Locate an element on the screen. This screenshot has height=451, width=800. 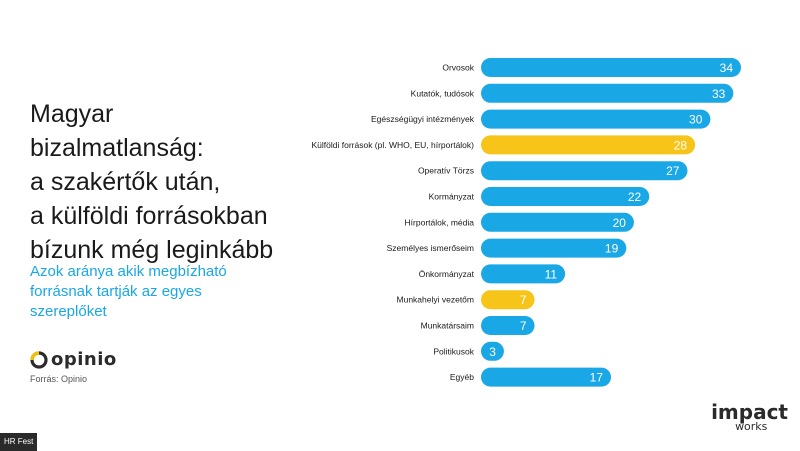
subtitle-line: szereplőket is located at coordinates (68, 311).